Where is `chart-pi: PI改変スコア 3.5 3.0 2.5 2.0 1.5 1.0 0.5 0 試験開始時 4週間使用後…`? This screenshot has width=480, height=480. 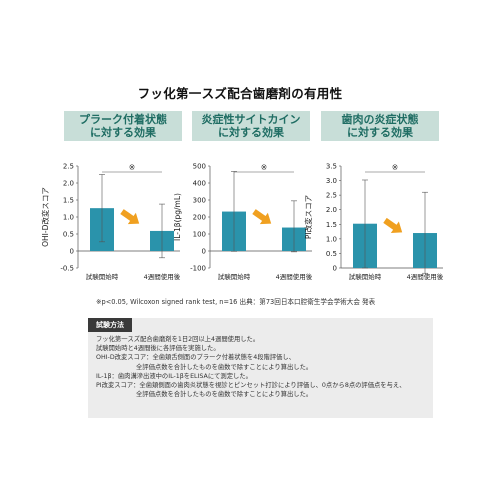 chart-pi: PI改変スコア 3.5 3.0 2.5 2.0 1.5 1.0 0.5 0 試験開始時 4週間使用後… is located at coordinates (378, 219).